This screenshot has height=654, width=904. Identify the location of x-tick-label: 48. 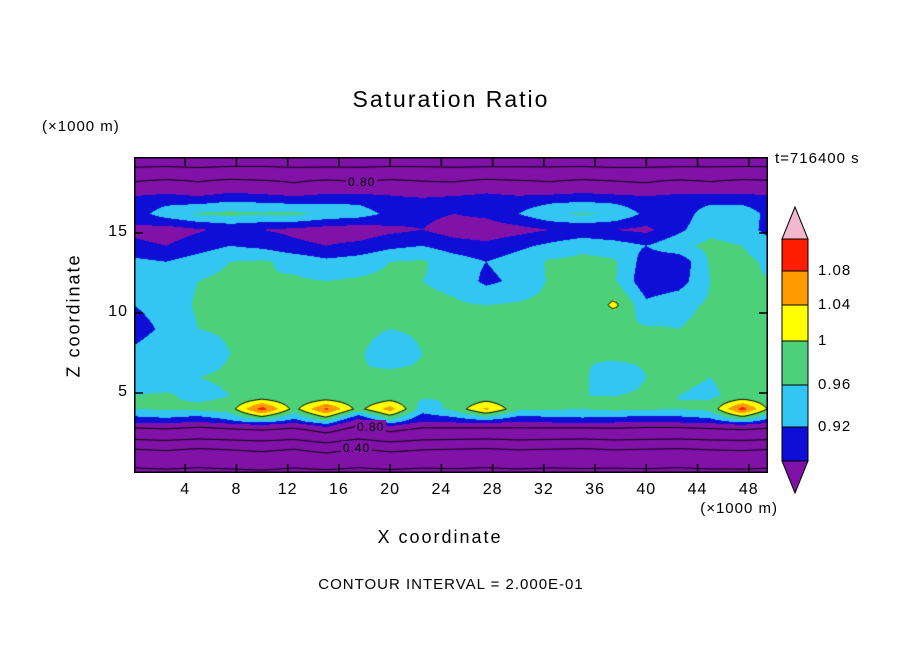
(748, 489).